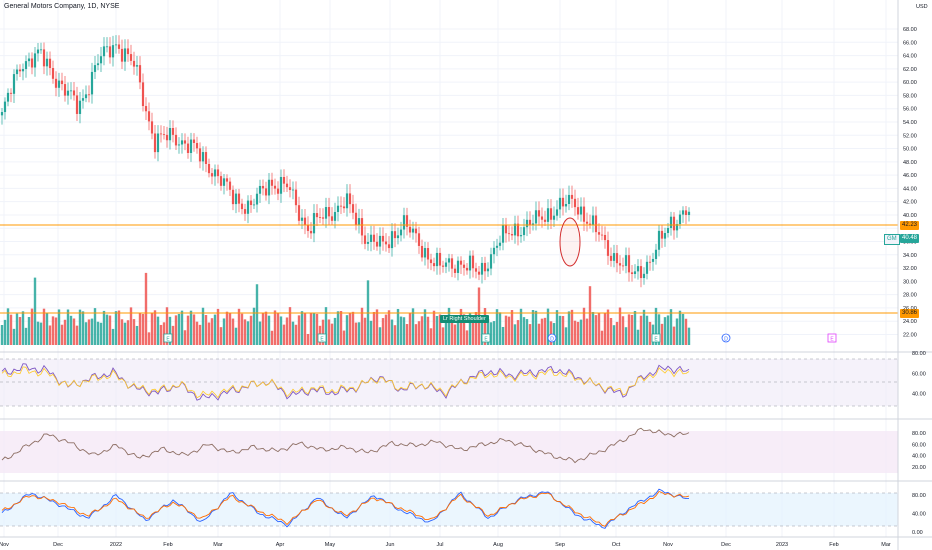 Image resolution: width=932 pixels, height=550 pixels. I want to click on dividend-marker, so click(552, 338).